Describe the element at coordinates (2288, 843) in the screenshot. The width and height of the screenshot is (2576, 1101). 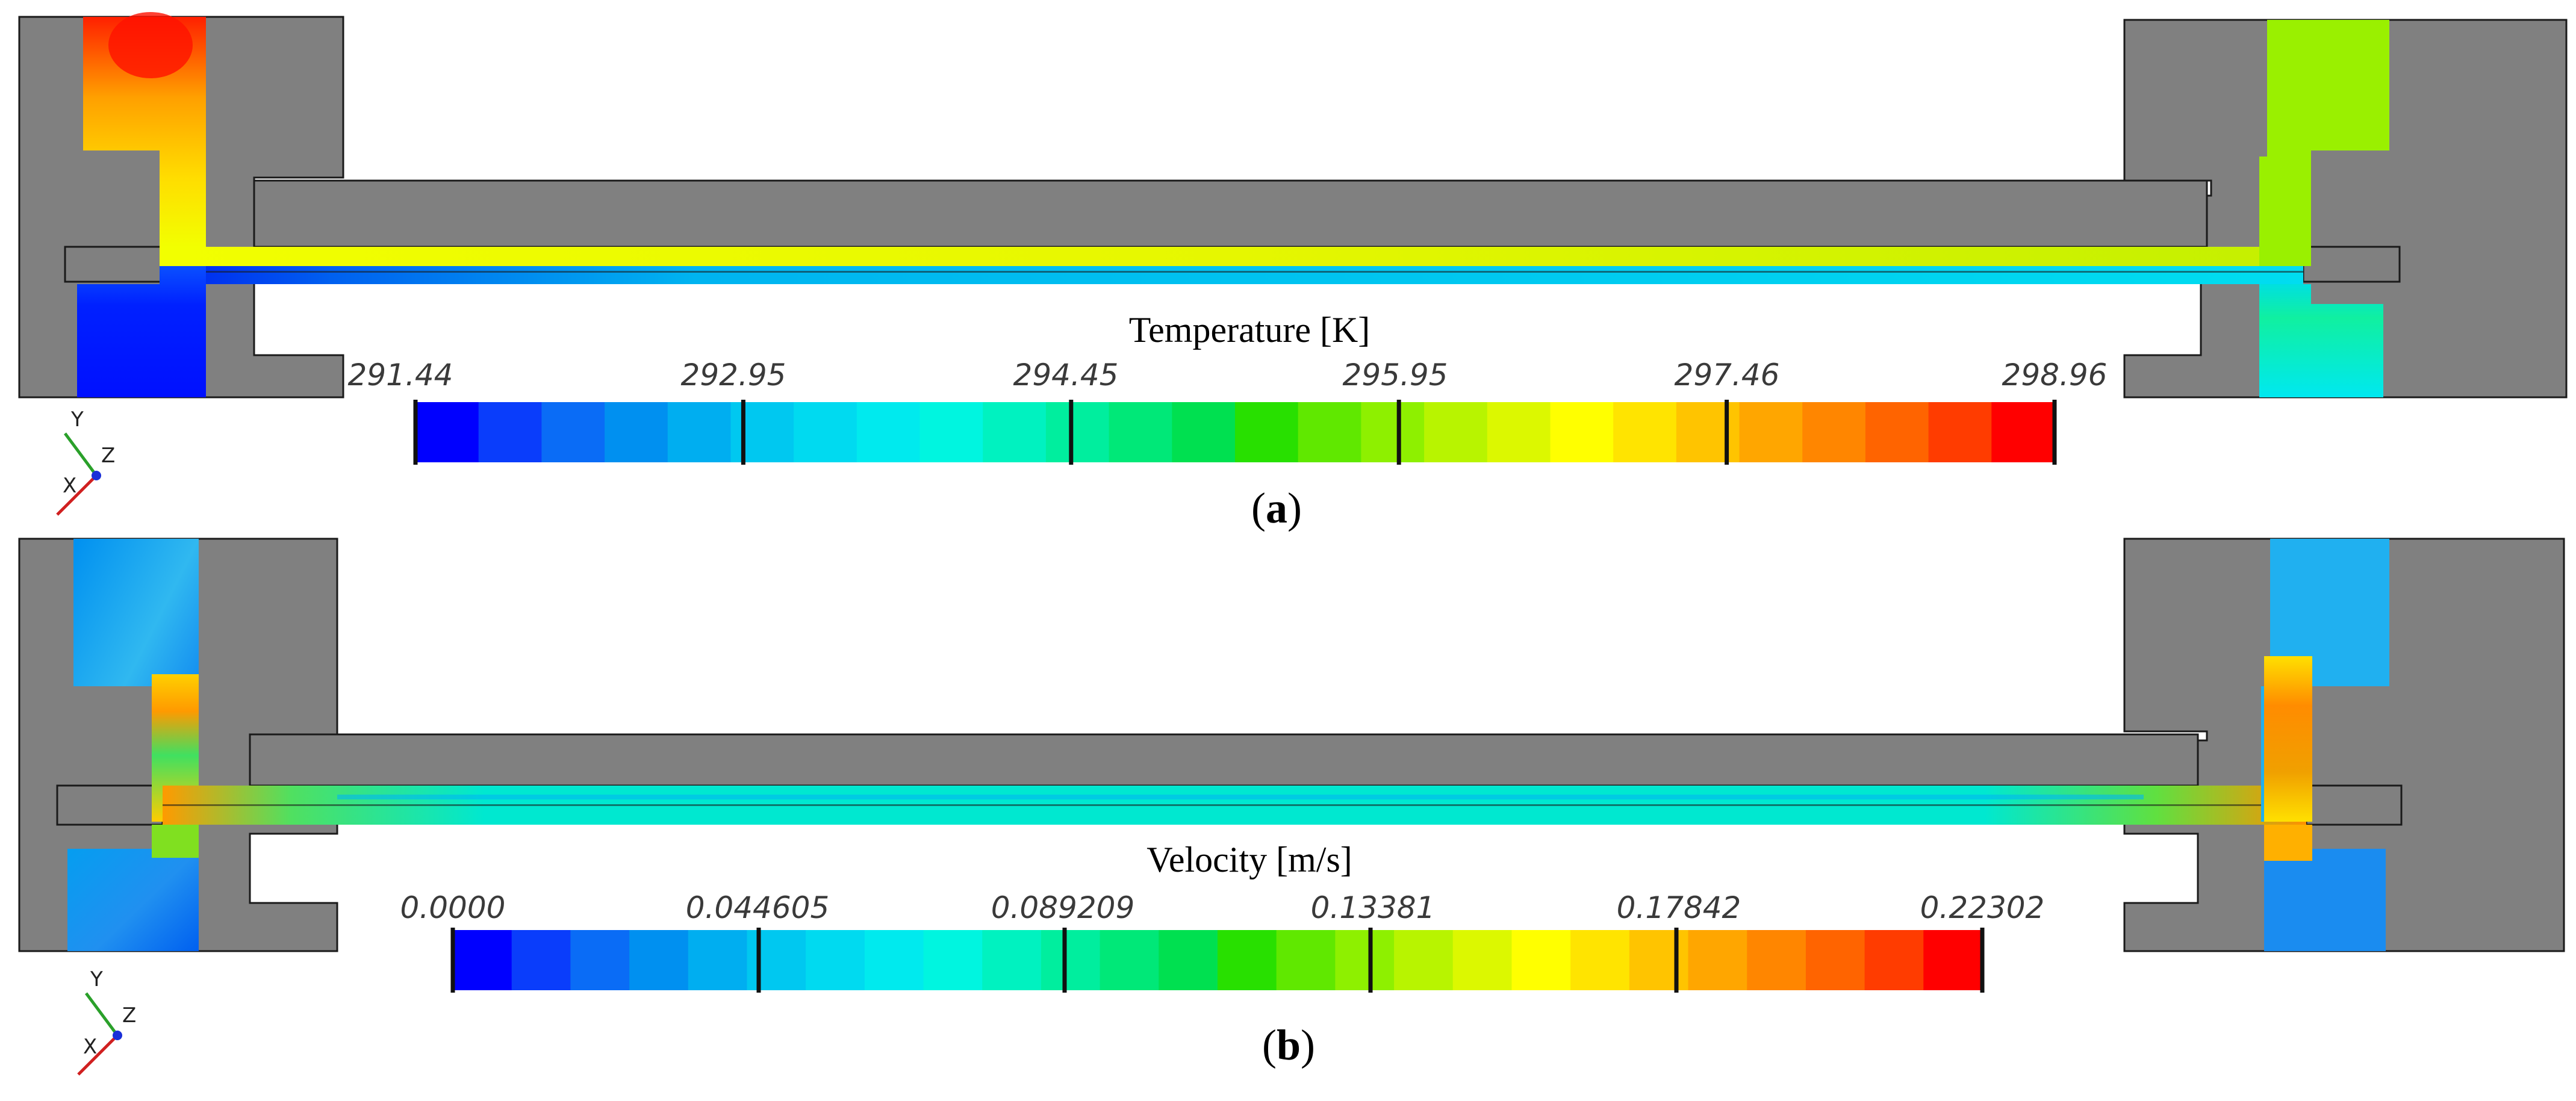
I see `right-bottom-hot` at that location.